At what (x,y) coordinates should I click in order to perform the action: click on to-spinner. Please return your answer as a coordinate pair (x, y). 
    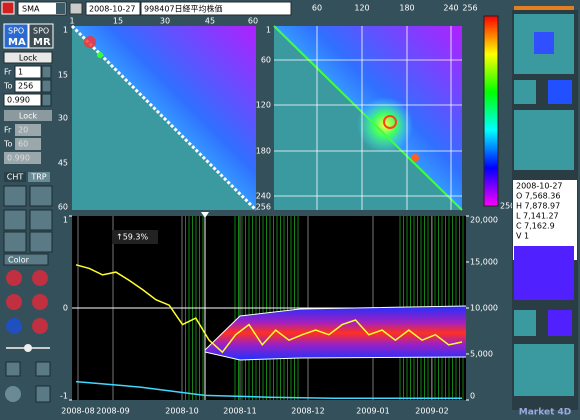
    Looking at the image, I should click on (46, 86).